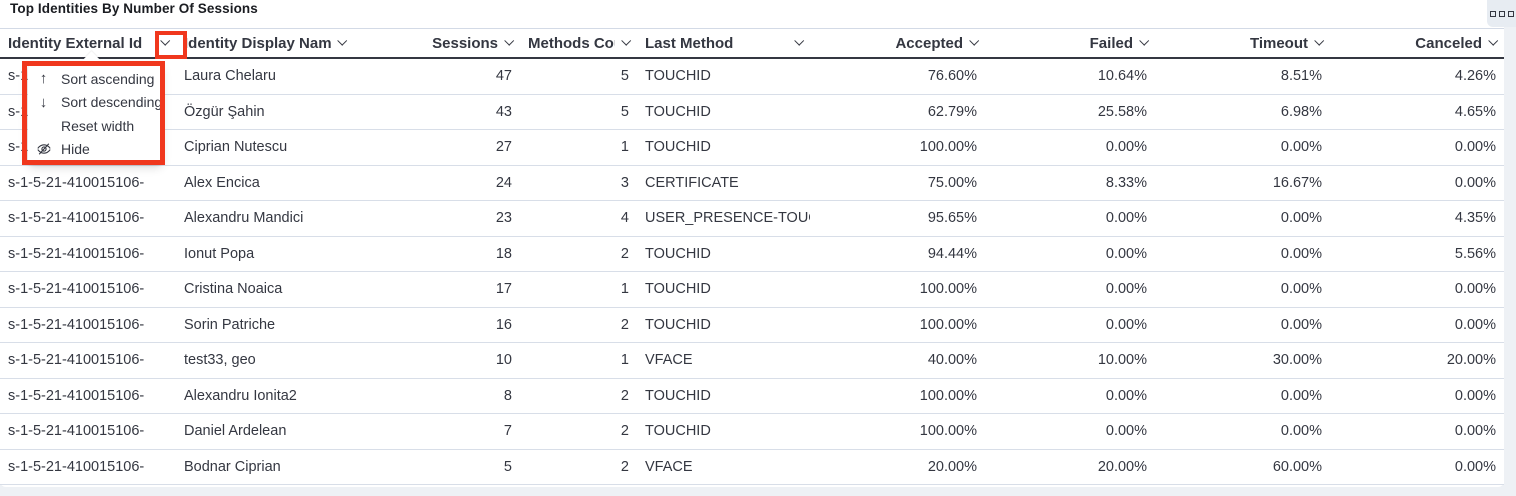  What do you see at coordinates (264, 43) in the screenshot?
I see `column-header-identity-display-name: Identity Display Name` at bounding box center [264, 43].